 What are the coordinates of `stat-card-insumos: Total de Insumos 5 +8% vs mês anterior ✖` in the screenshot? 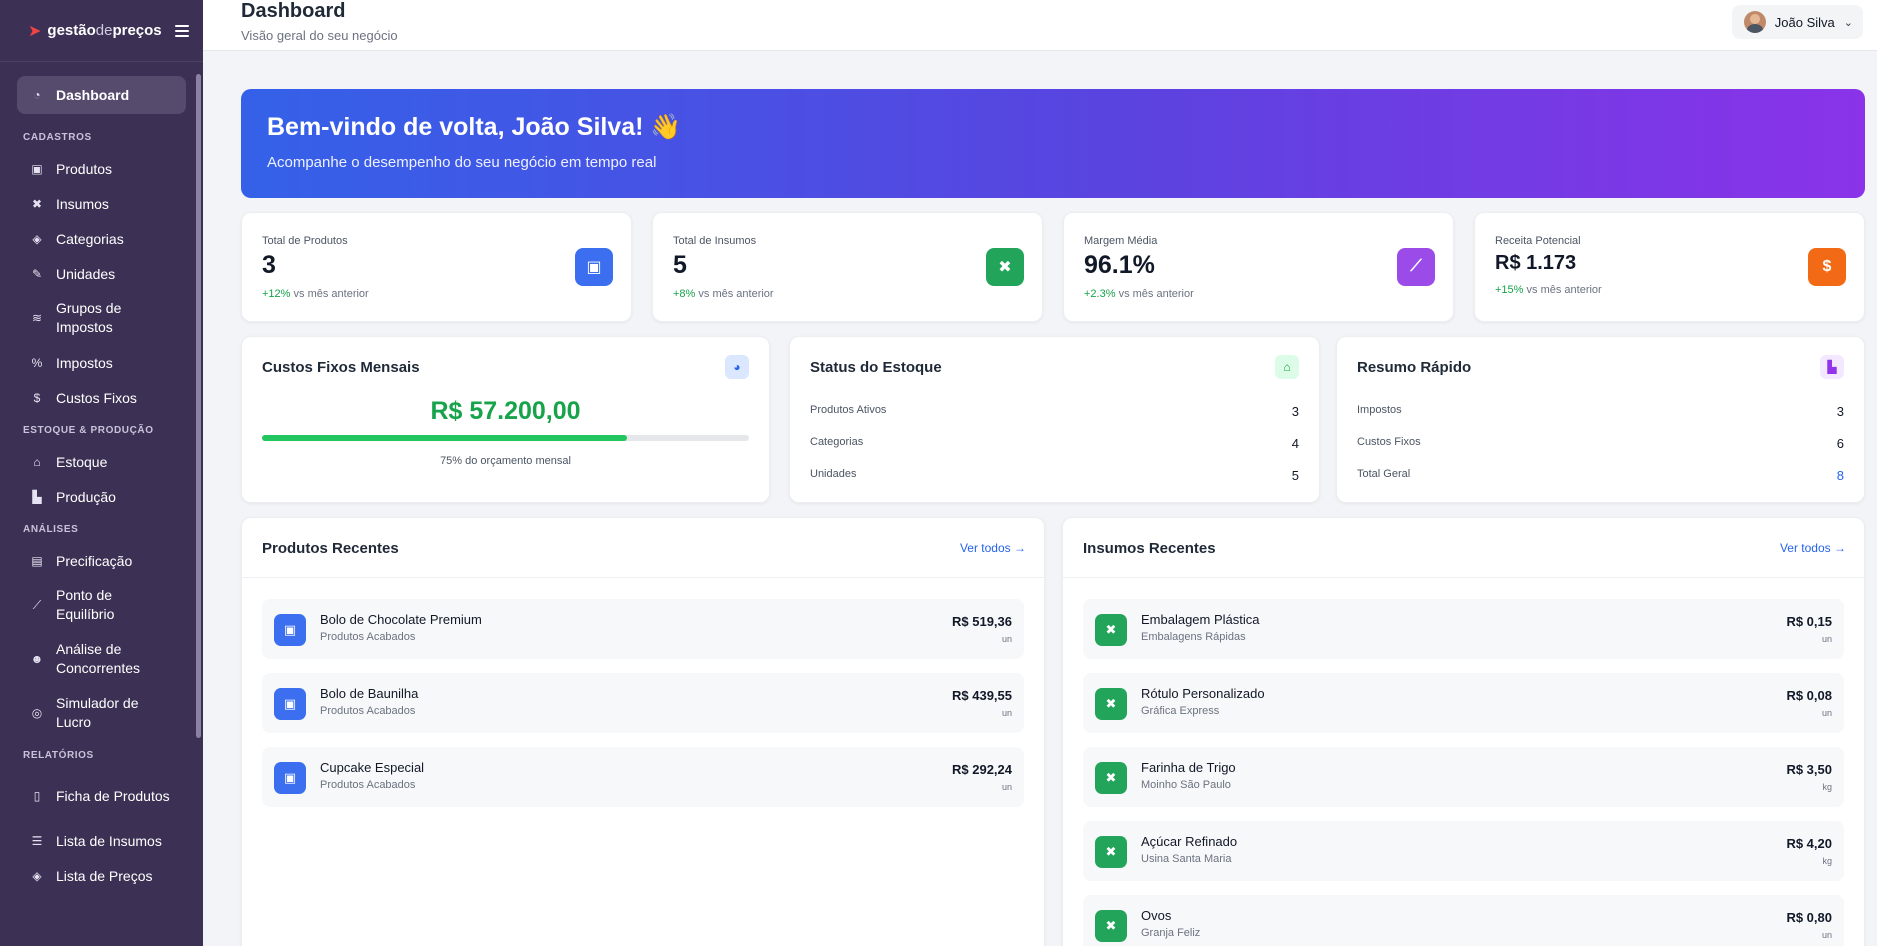 It's located at (847, 267).